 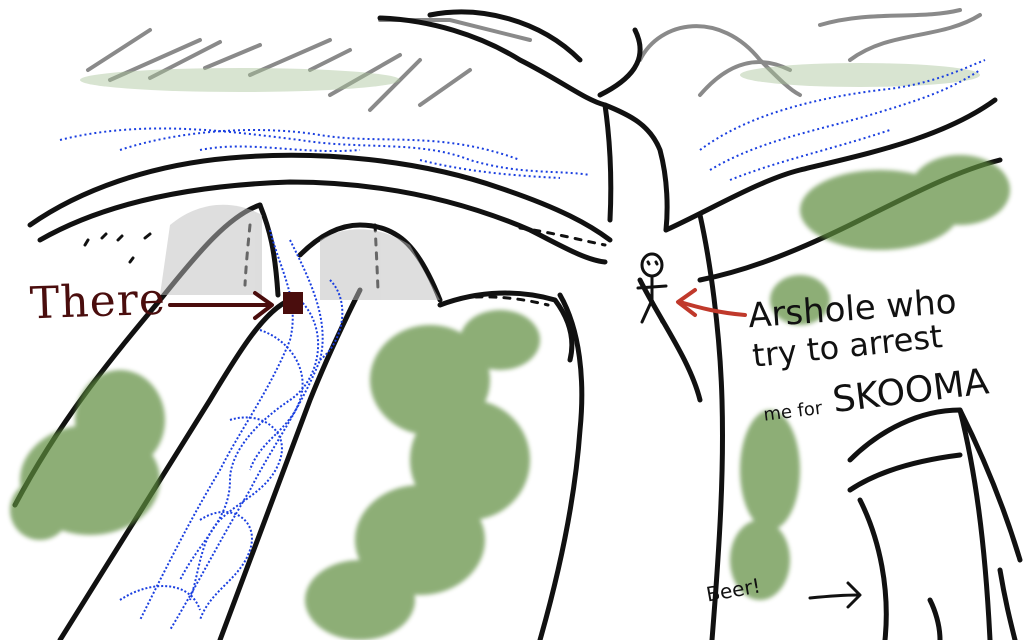 I want to click on small-marks, so click(x=117, y=248).